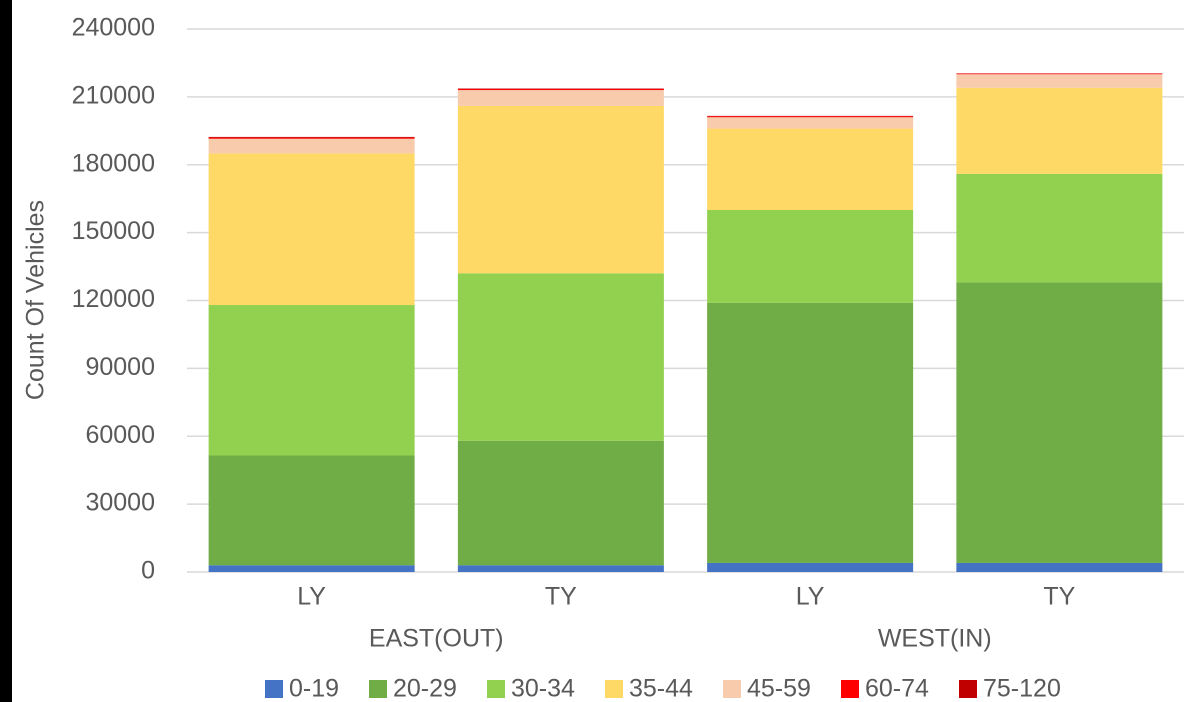  Describe the element at coordinates (113, 95) in the screenshot. I see `y-tick-label: 210000` at that location.